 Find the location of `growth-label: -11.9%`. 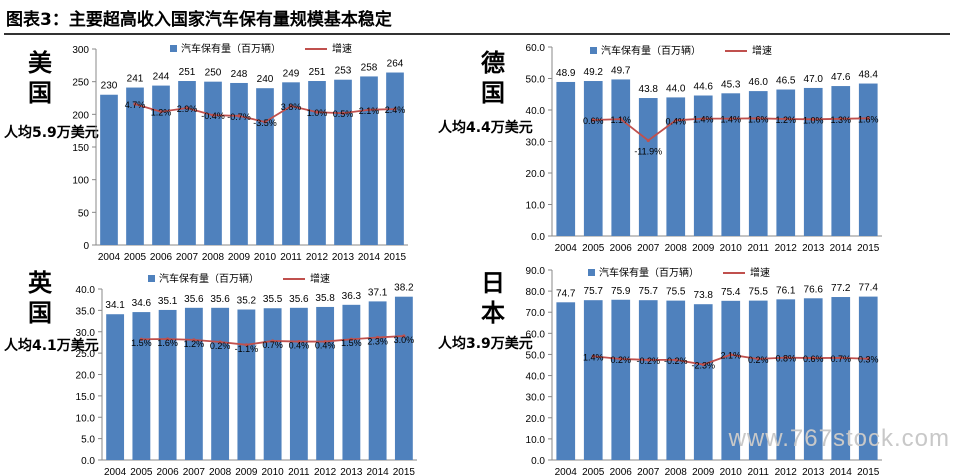

growth-label: -11.9% is located at coordinates (648, 152).